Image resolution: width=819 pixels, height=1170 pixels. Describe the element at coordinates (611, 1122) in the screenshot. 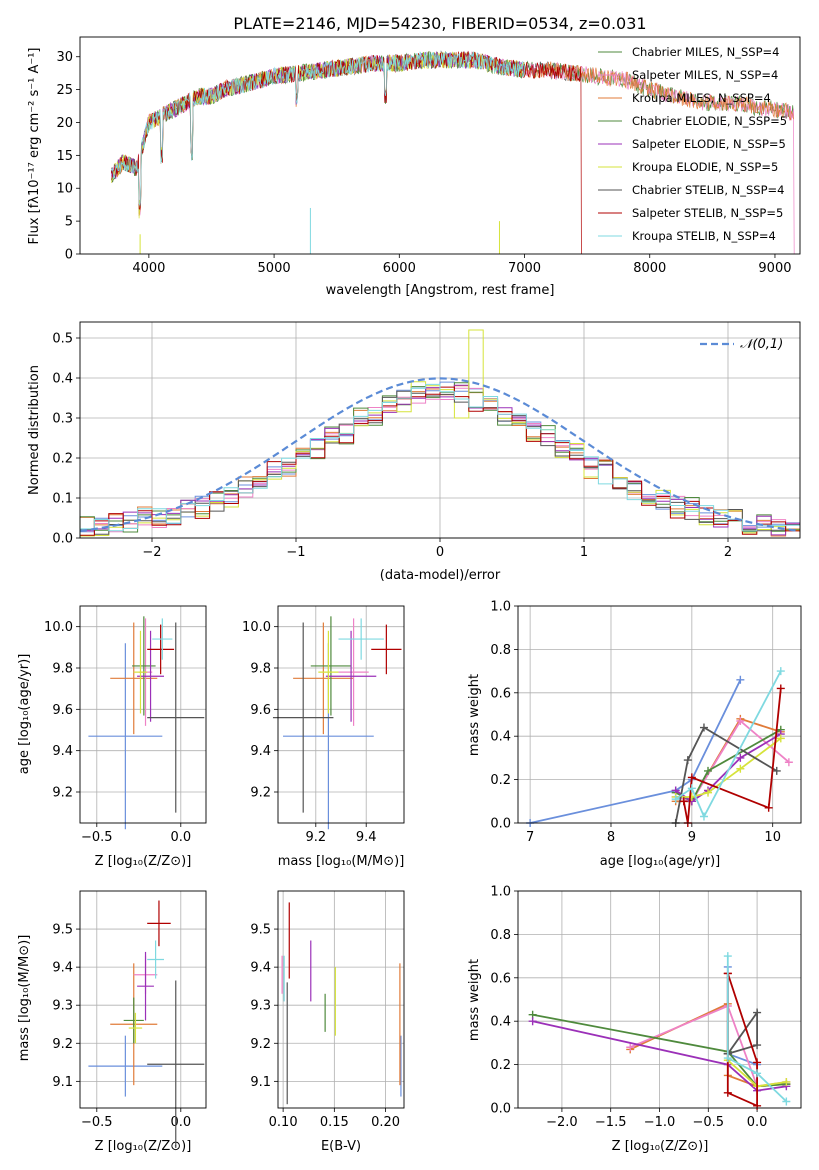

I see `x-tick-label: −1.5` at that location.